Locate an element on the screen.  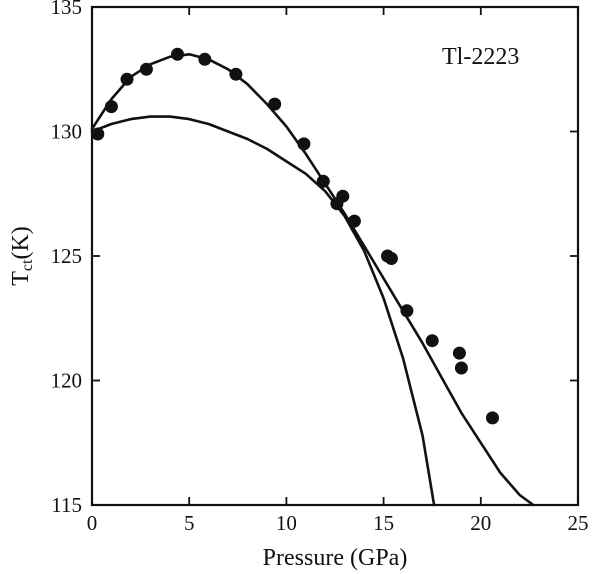
x-tick-label: 15 is located at coordinates (383, 523).